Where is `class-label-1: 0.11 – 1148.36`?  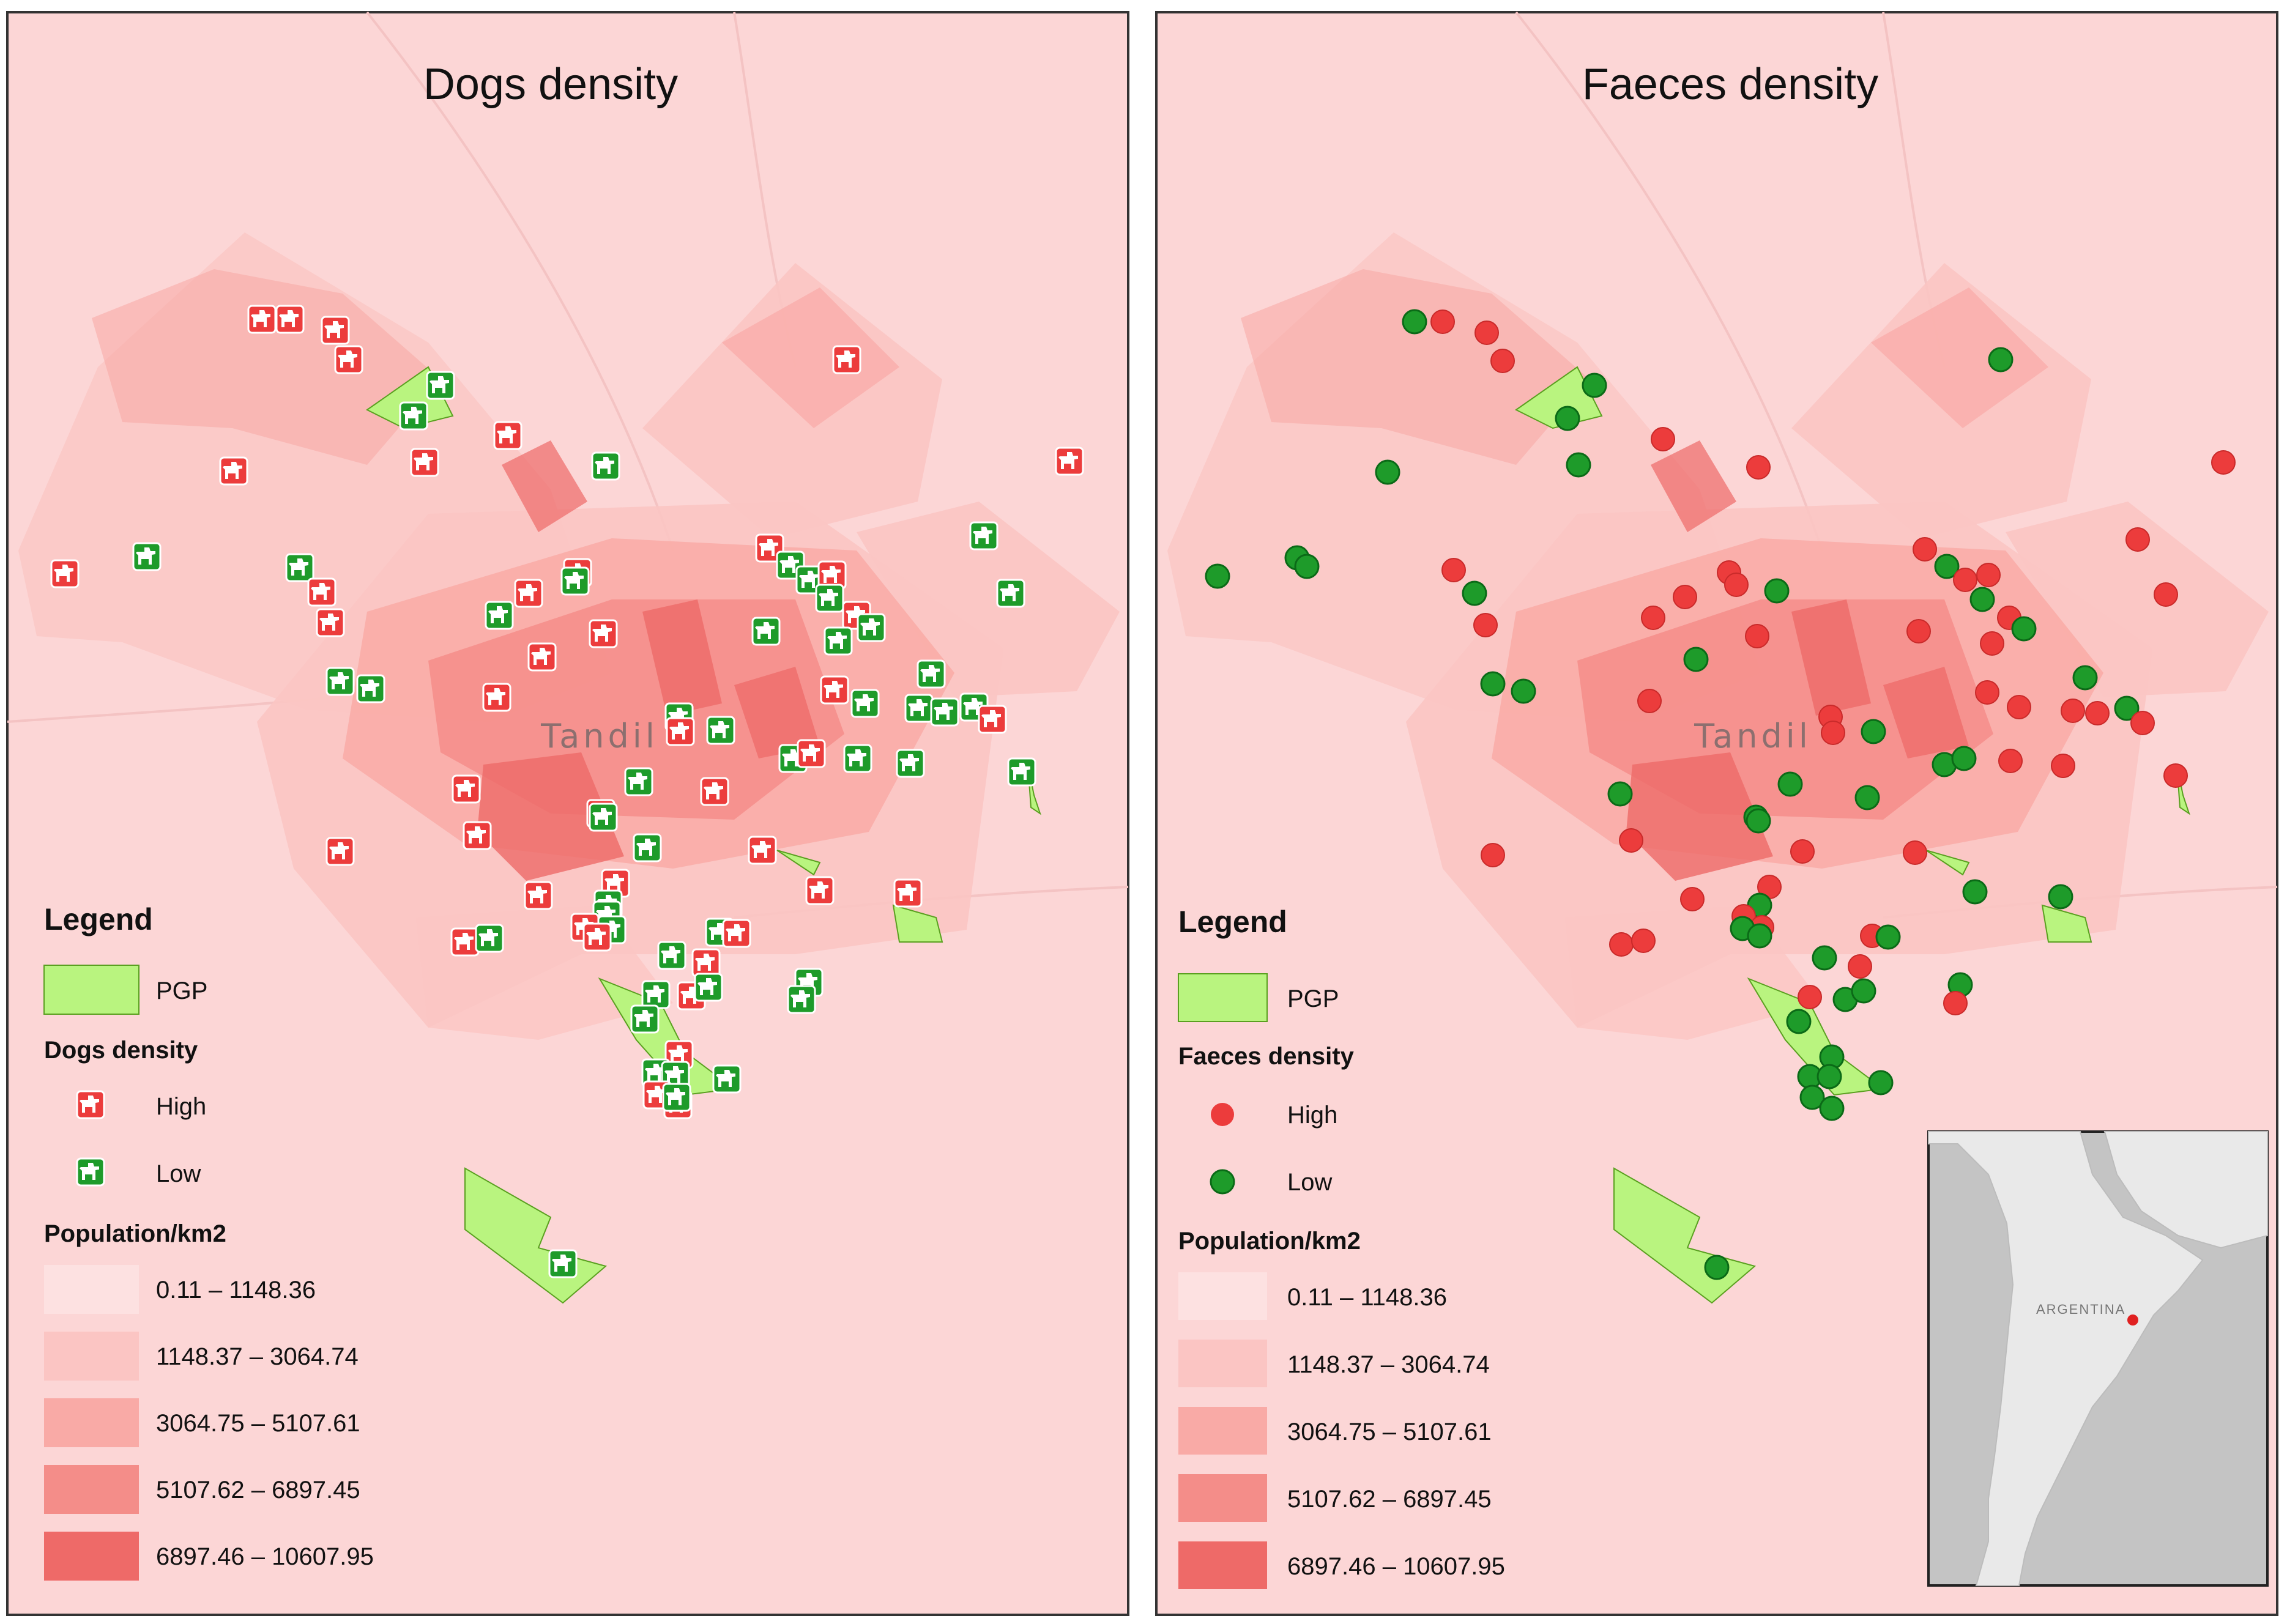 class-label-1: 0.11 – 1148.36 is located at coordinates (1367, 1297).